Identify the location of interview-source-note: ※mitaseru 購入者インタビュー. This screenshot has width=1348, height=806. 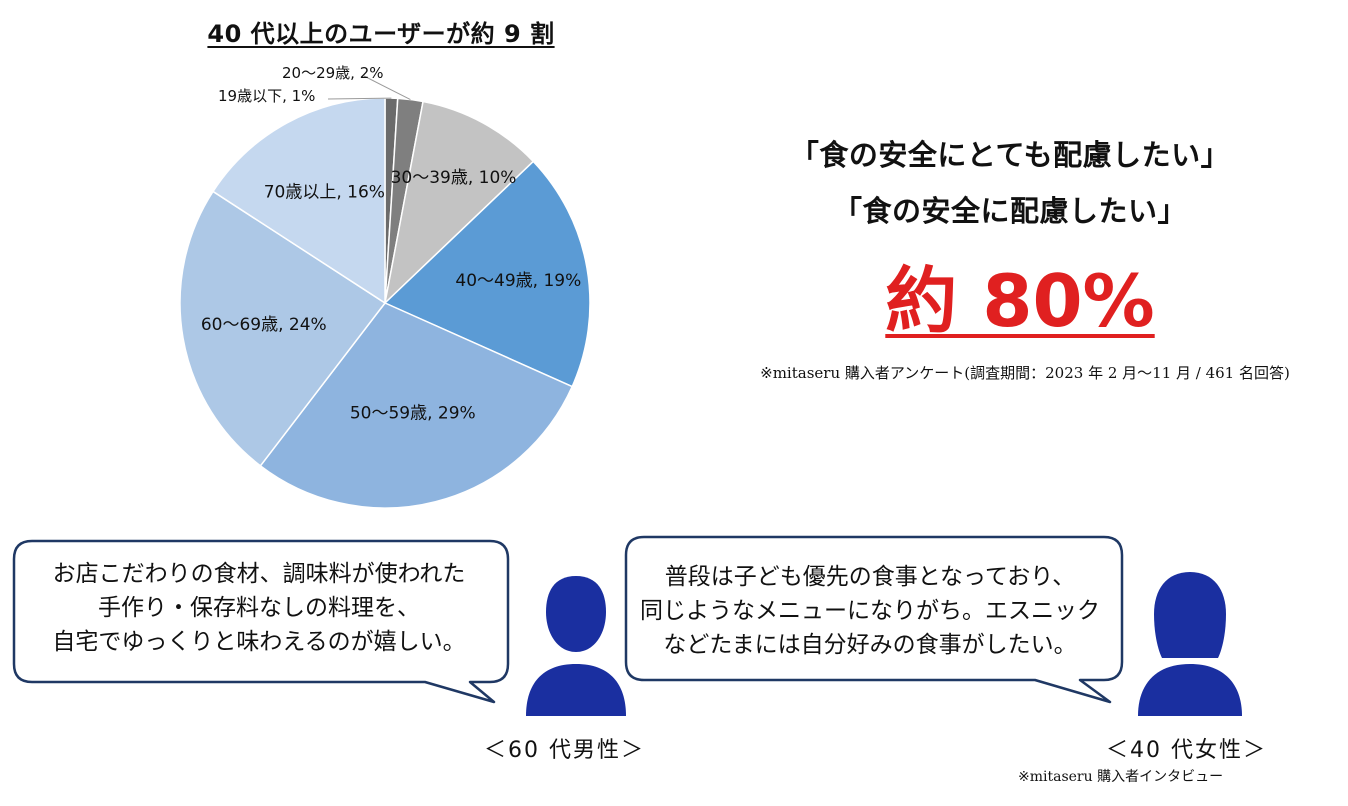
(1121, 777).